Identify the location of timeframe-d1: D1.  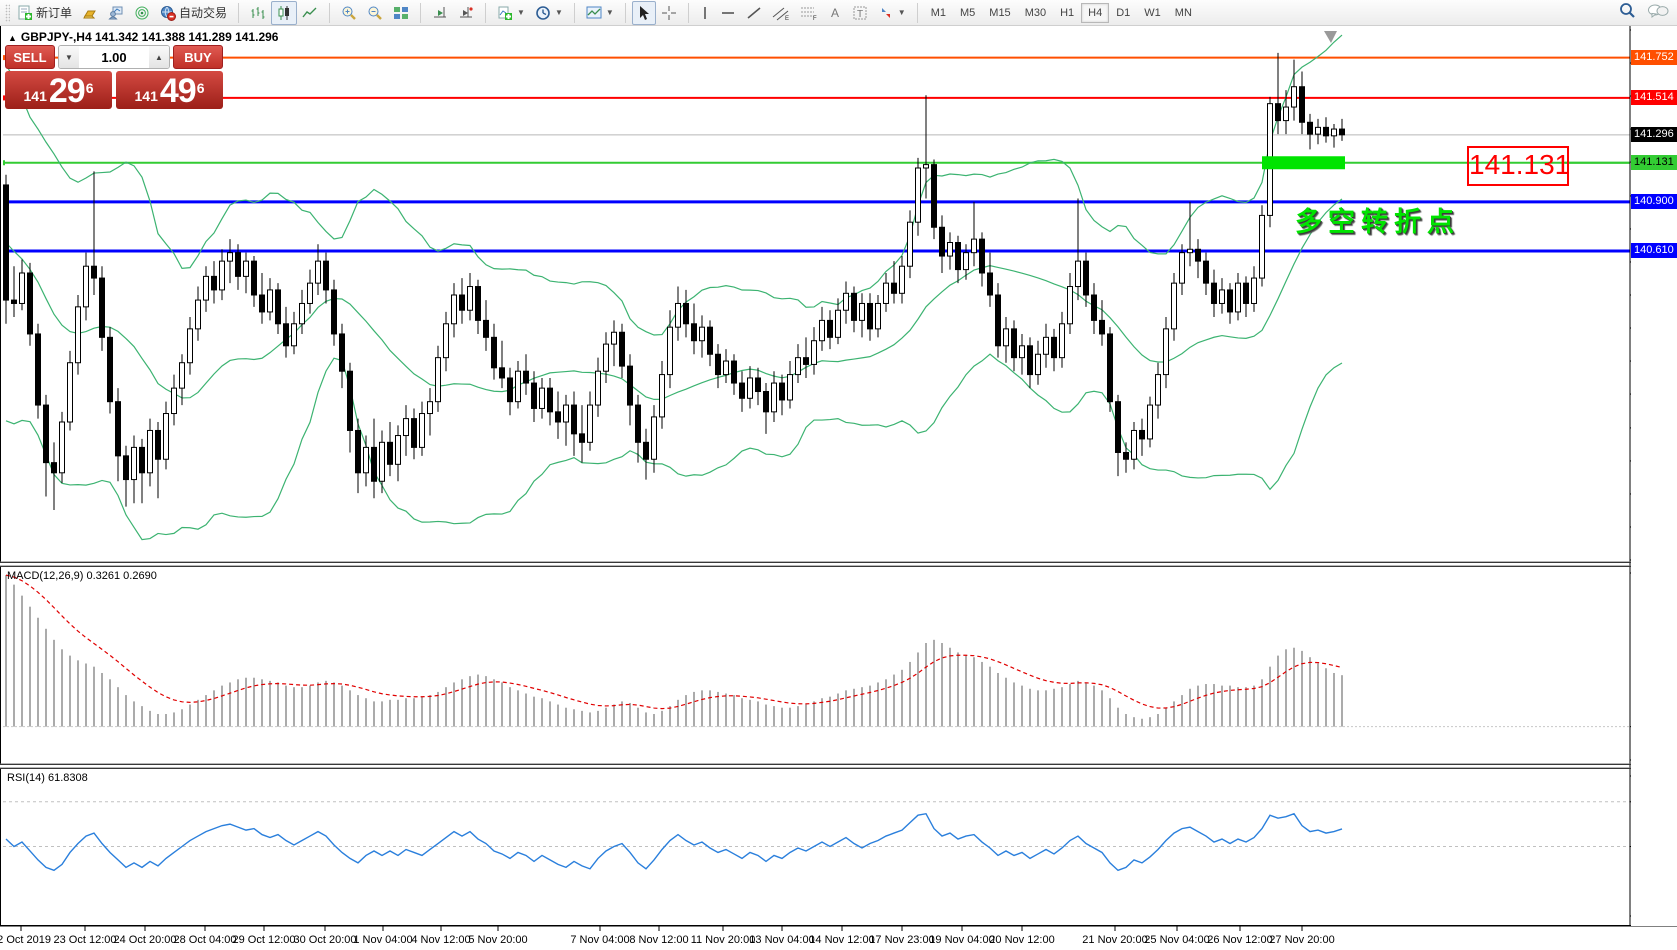
(1123, 12).